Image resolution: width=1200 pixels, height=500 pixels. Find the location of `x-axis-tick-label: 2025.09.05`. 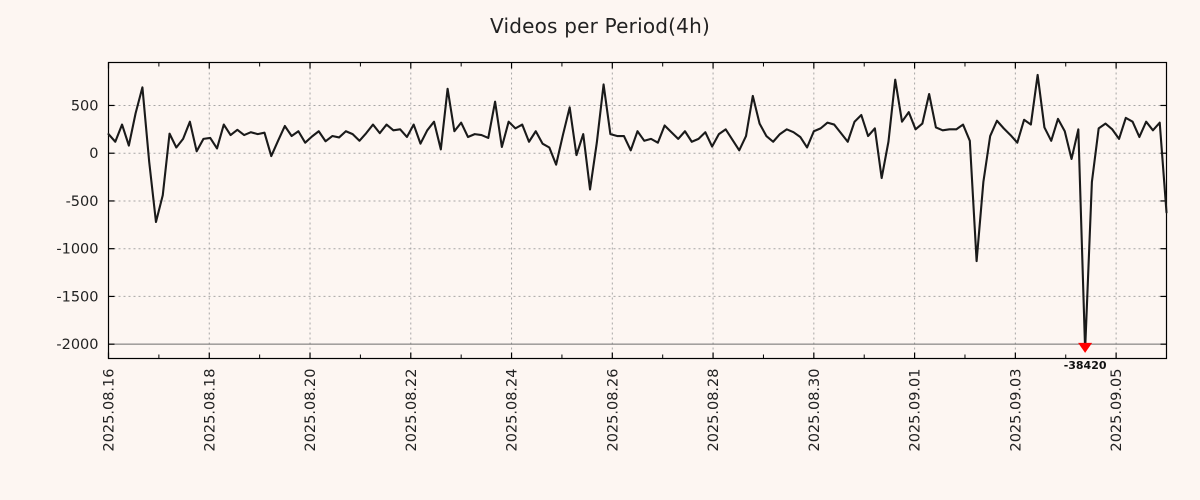

x-axis-tick-label: 2025.09.05 is located at coordinates (1117, 410).